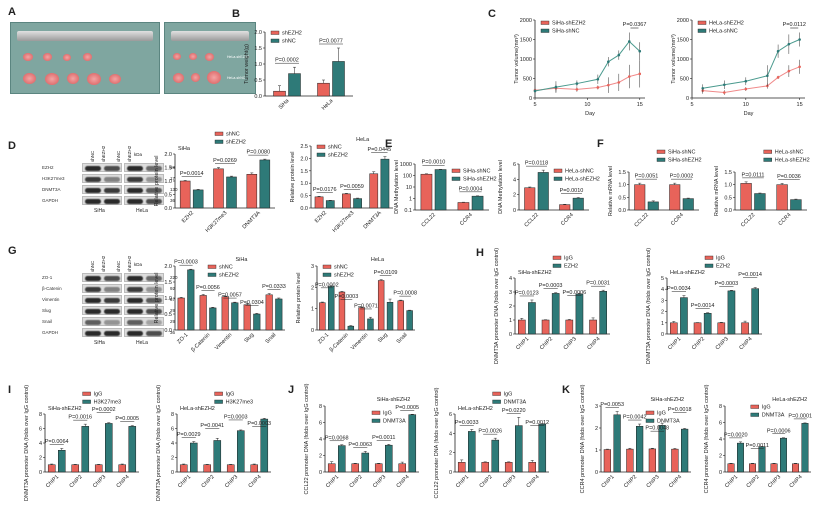  I want to click on chart-title: HeLa, so click(378, 260).